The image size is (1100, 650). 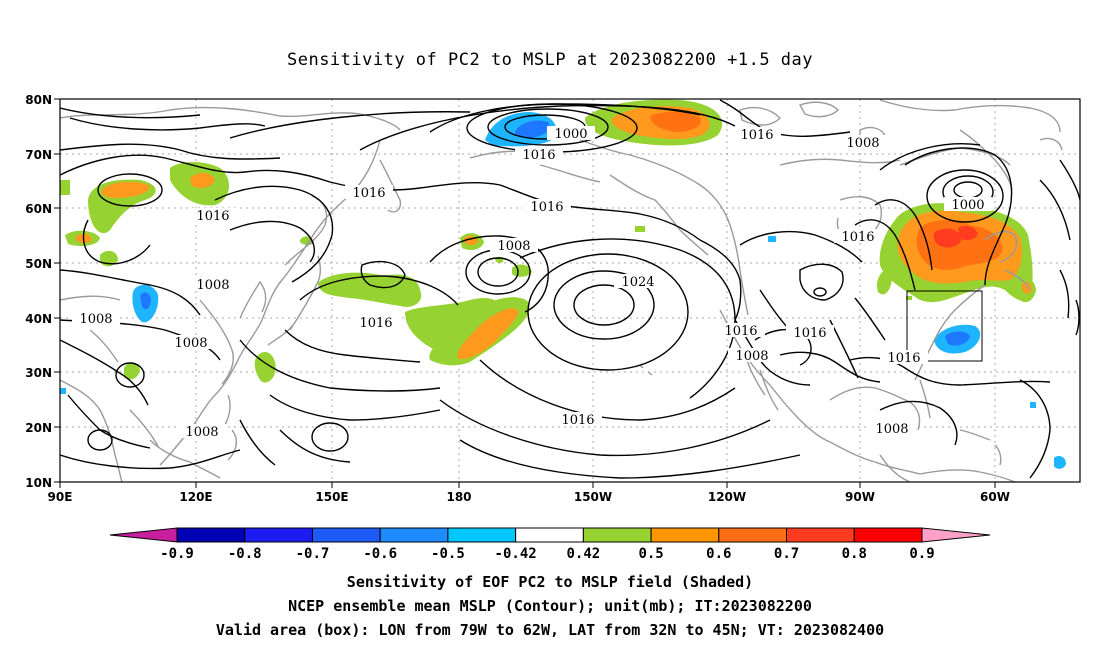 What do you see at coordinates (944, 326) in the screenshot?
I see `valid-area-box` at bounding box center [944, 326].